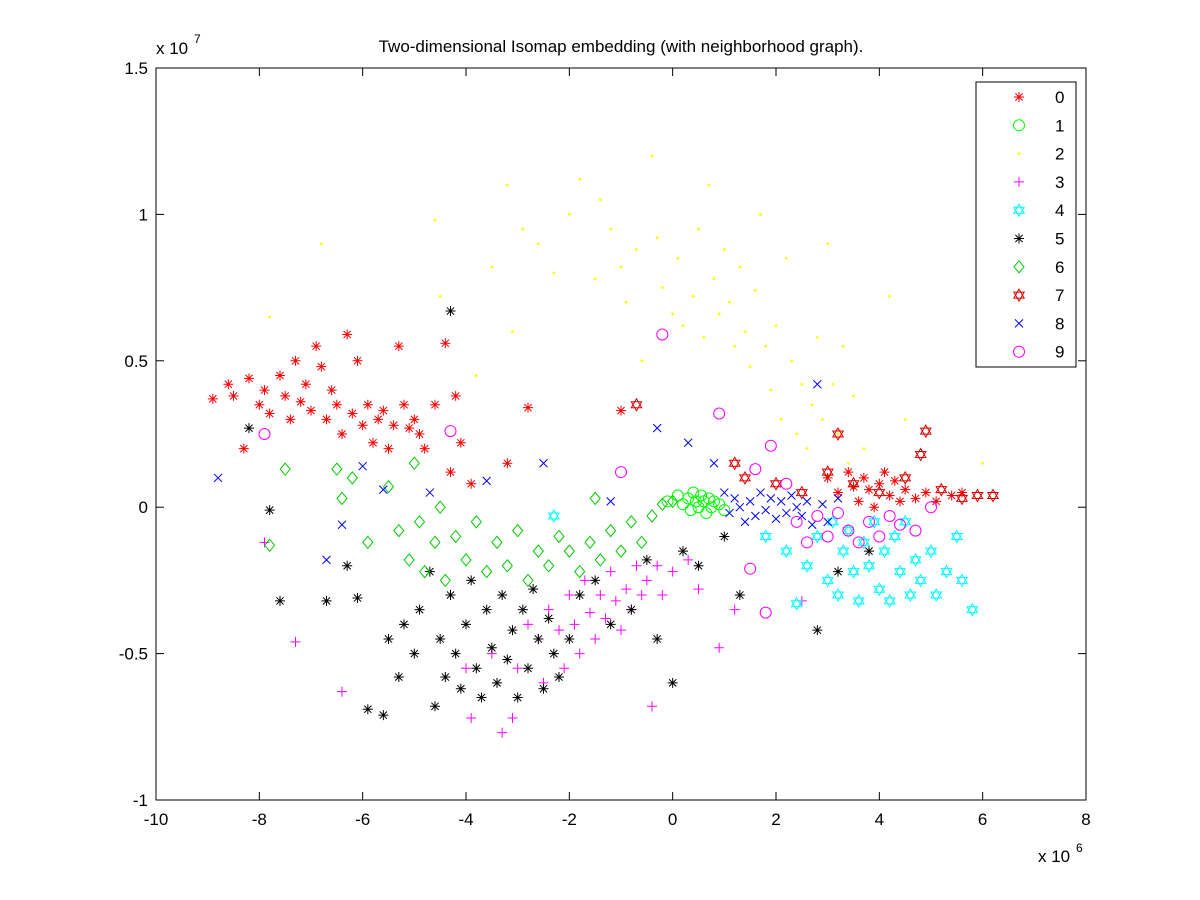  I want to click on legend: 0 1 2 3 4 5 6 7 8 9, so click(1026, 224).